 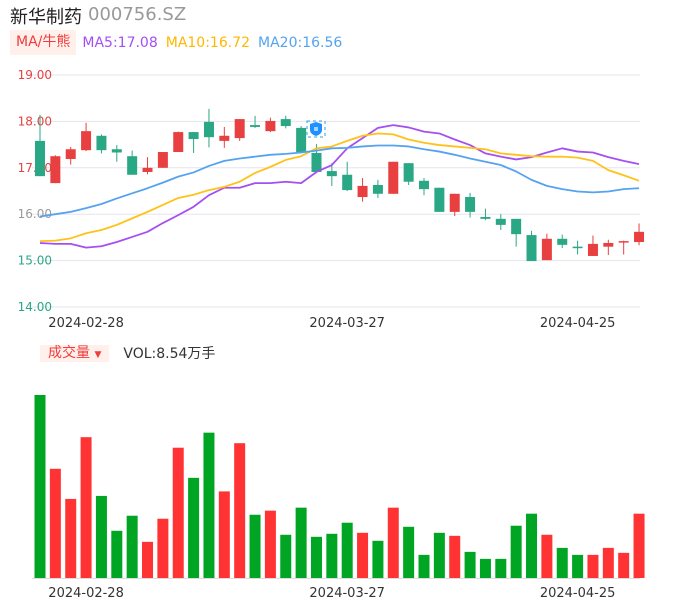 What do you see at coordinates (35, 121) in the screenshot?
I see `y-tick-label: 18.00` at bounding box center [35, 121].